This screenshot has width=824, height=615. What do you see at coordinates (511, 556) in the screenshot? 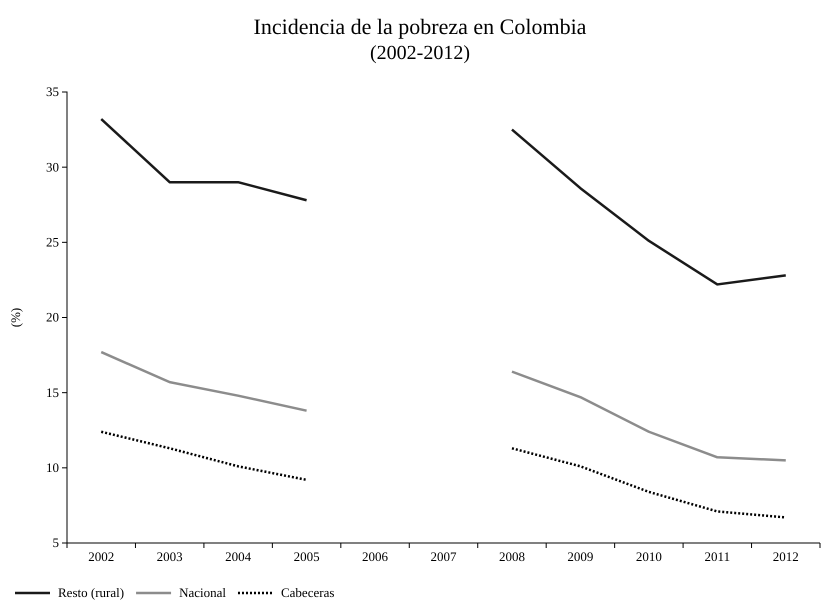
I see `x-tick-label: 2008` at bounding box center [511, 556].